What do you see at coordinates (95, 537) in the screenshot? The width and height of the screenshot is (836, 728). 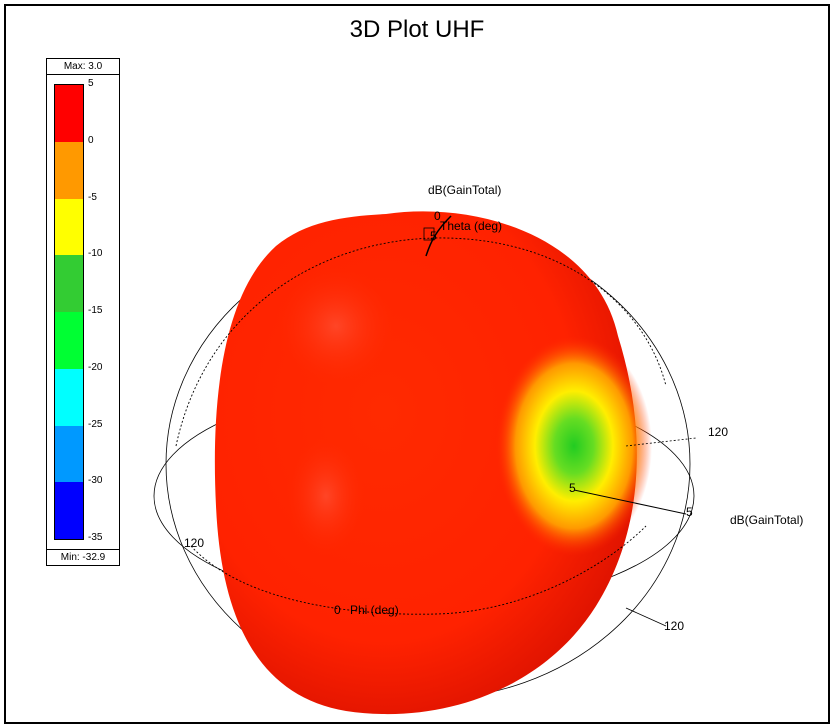 I see `colorbar-tick-label: -35` at bounding box center [95, 537].